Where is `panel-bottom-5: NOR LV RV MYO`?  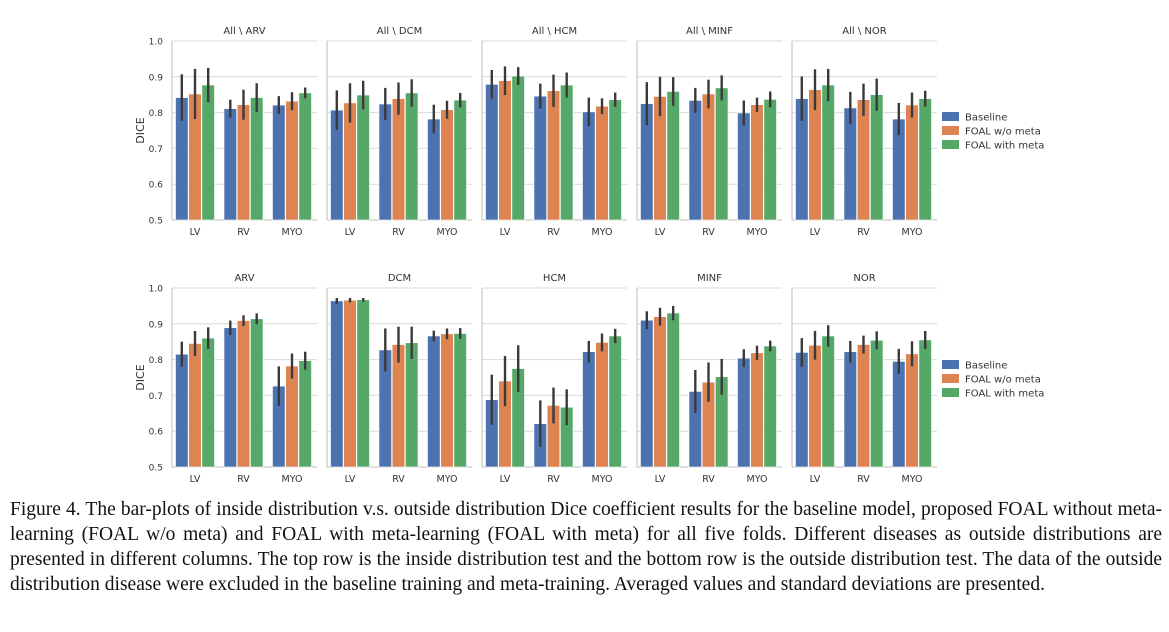
panel-bottom-5: NOR LV RV MYO is located at coordinates (864, 379).